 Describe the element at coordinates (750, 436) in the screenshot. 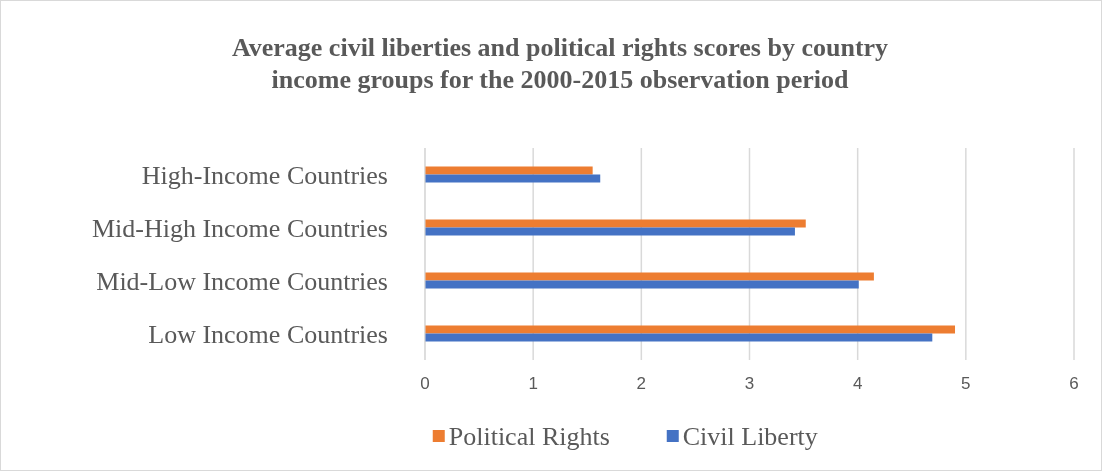

I see `legend-label: Civil Liberty` at that location.